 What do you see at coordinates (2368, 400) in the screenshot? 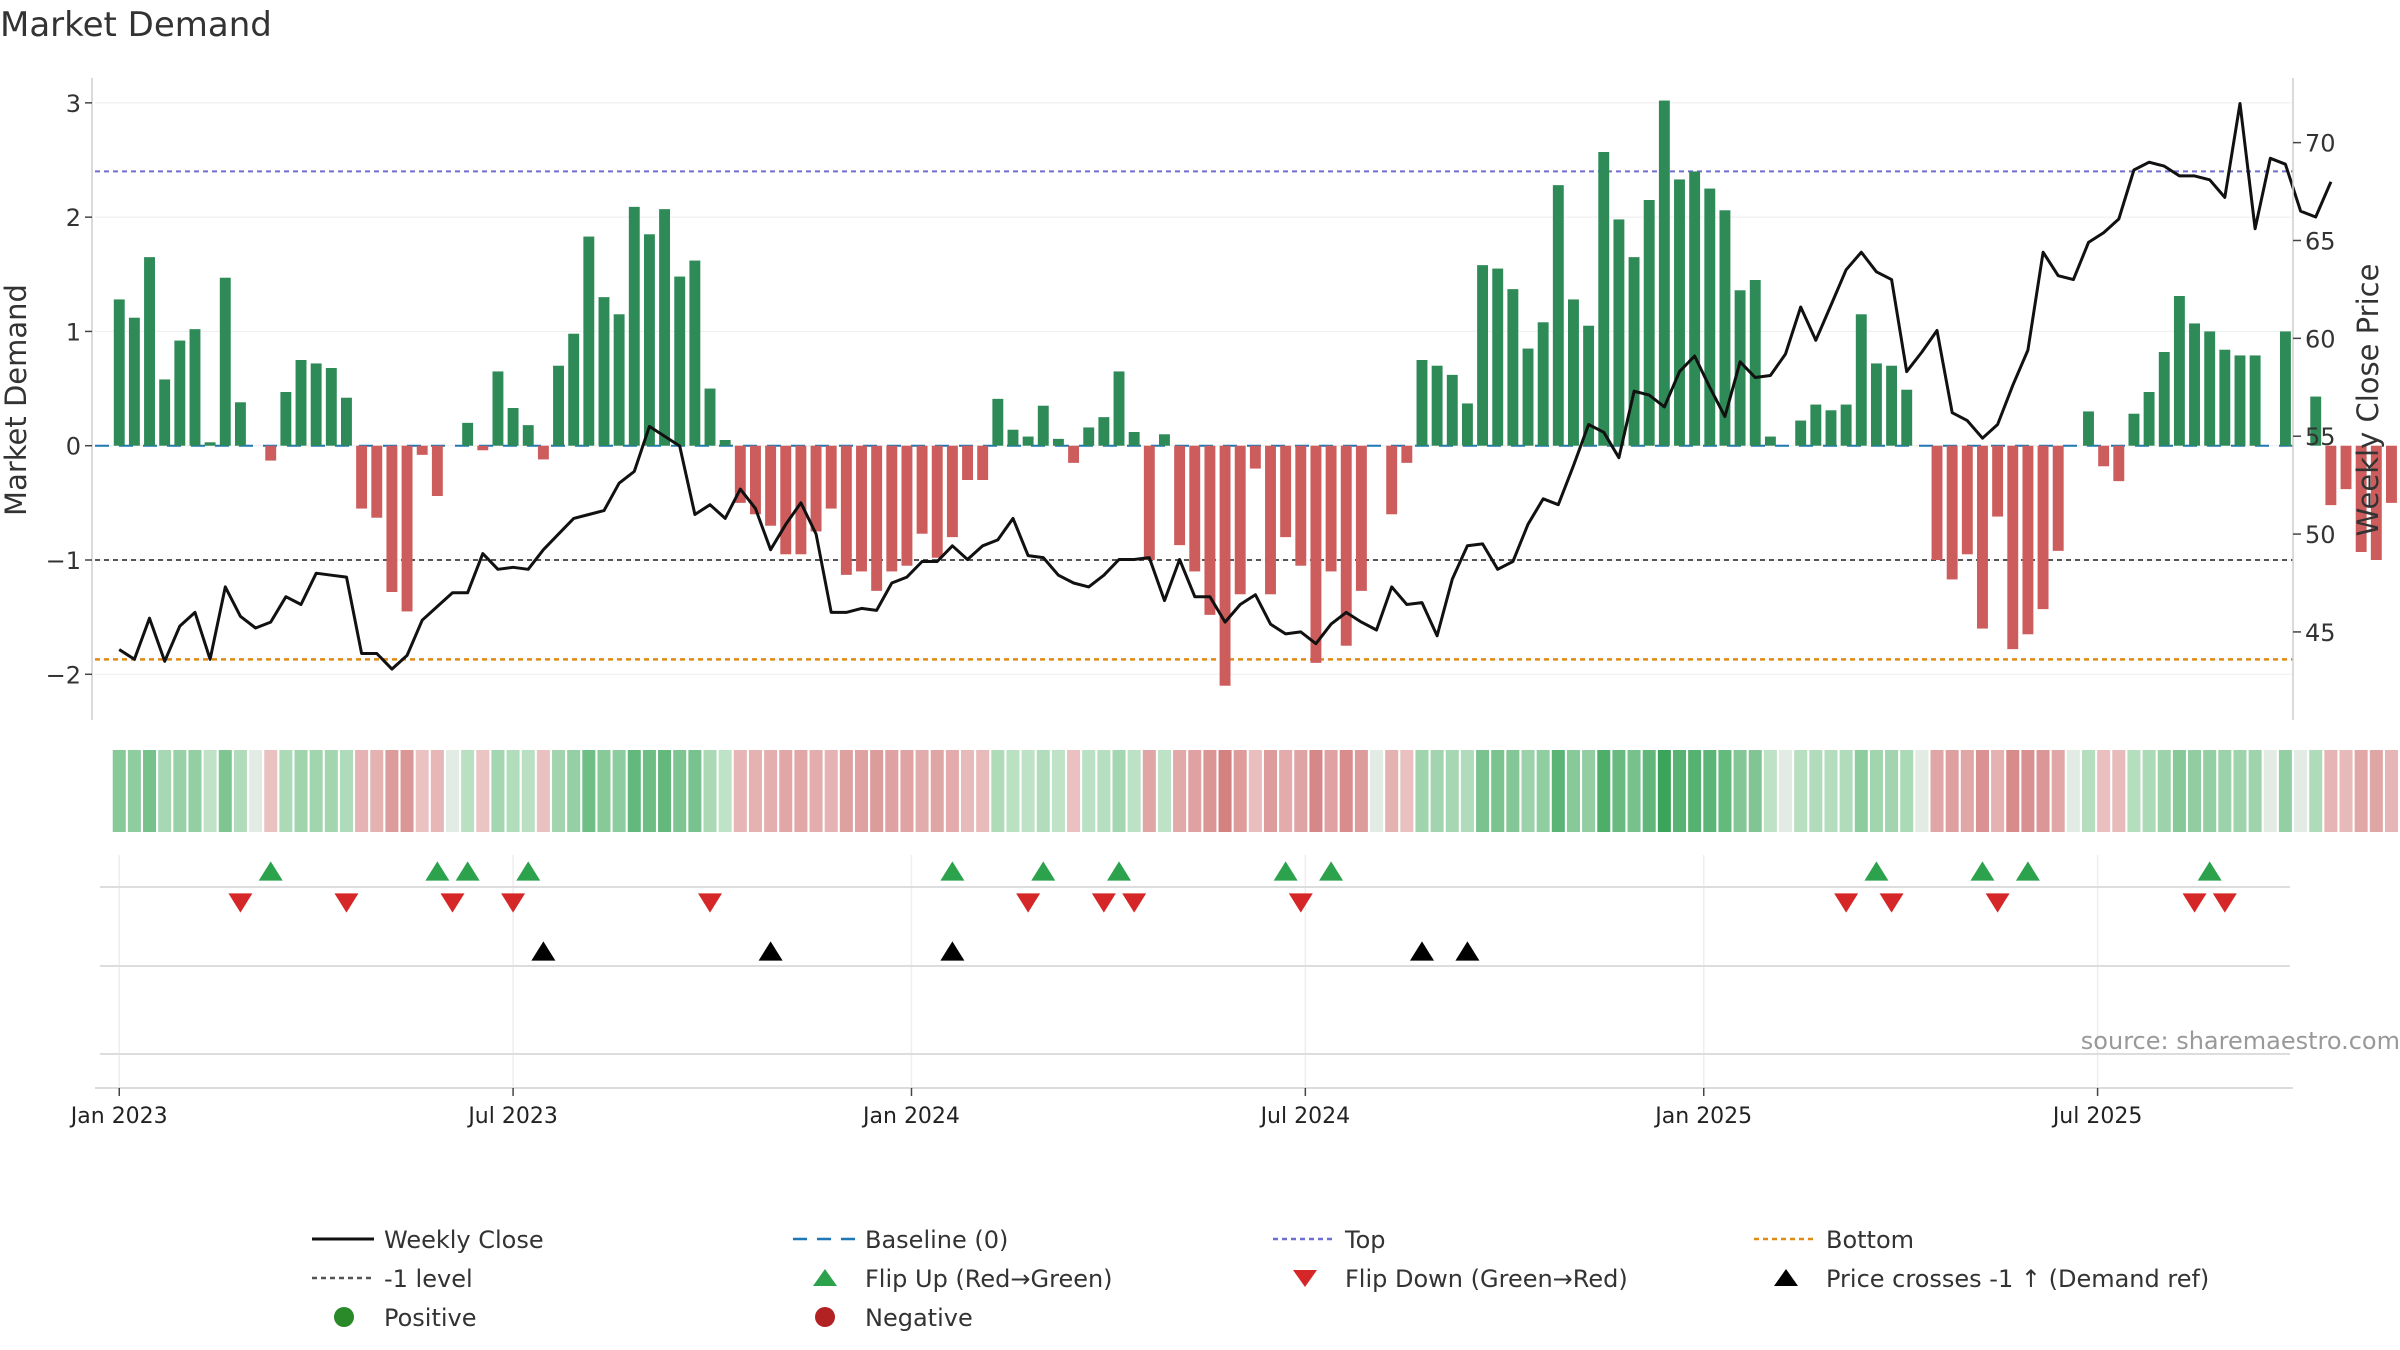
I see `right-axis-title: Weekly Close Price` at bounding box center [2368, 400].